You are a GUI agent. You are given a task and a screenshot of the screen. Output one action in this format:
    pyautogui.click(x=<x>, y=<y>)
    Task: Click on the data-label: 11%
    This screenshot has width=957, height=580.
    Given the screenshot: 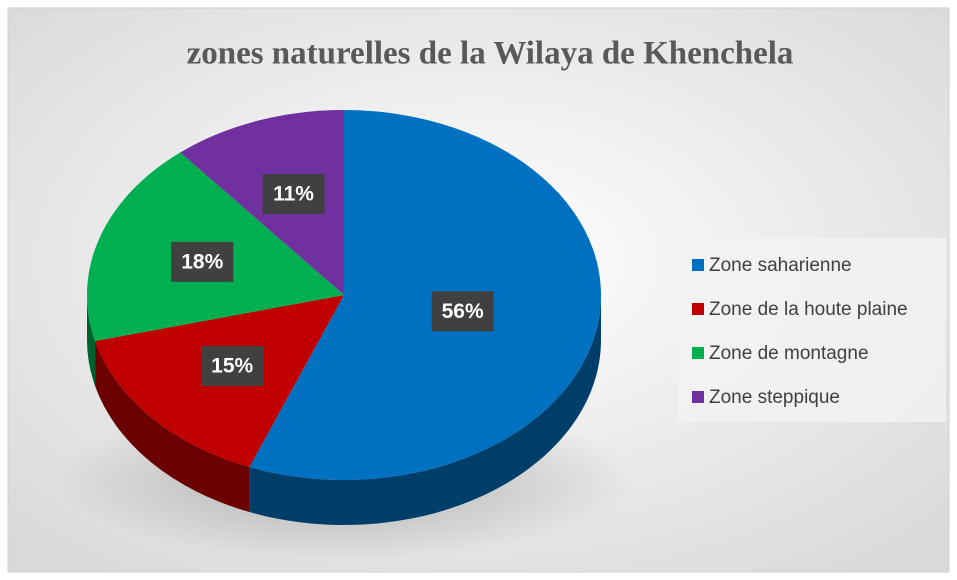 What is the action you would take?
    pyautogui.click(x=293, y=194)
    